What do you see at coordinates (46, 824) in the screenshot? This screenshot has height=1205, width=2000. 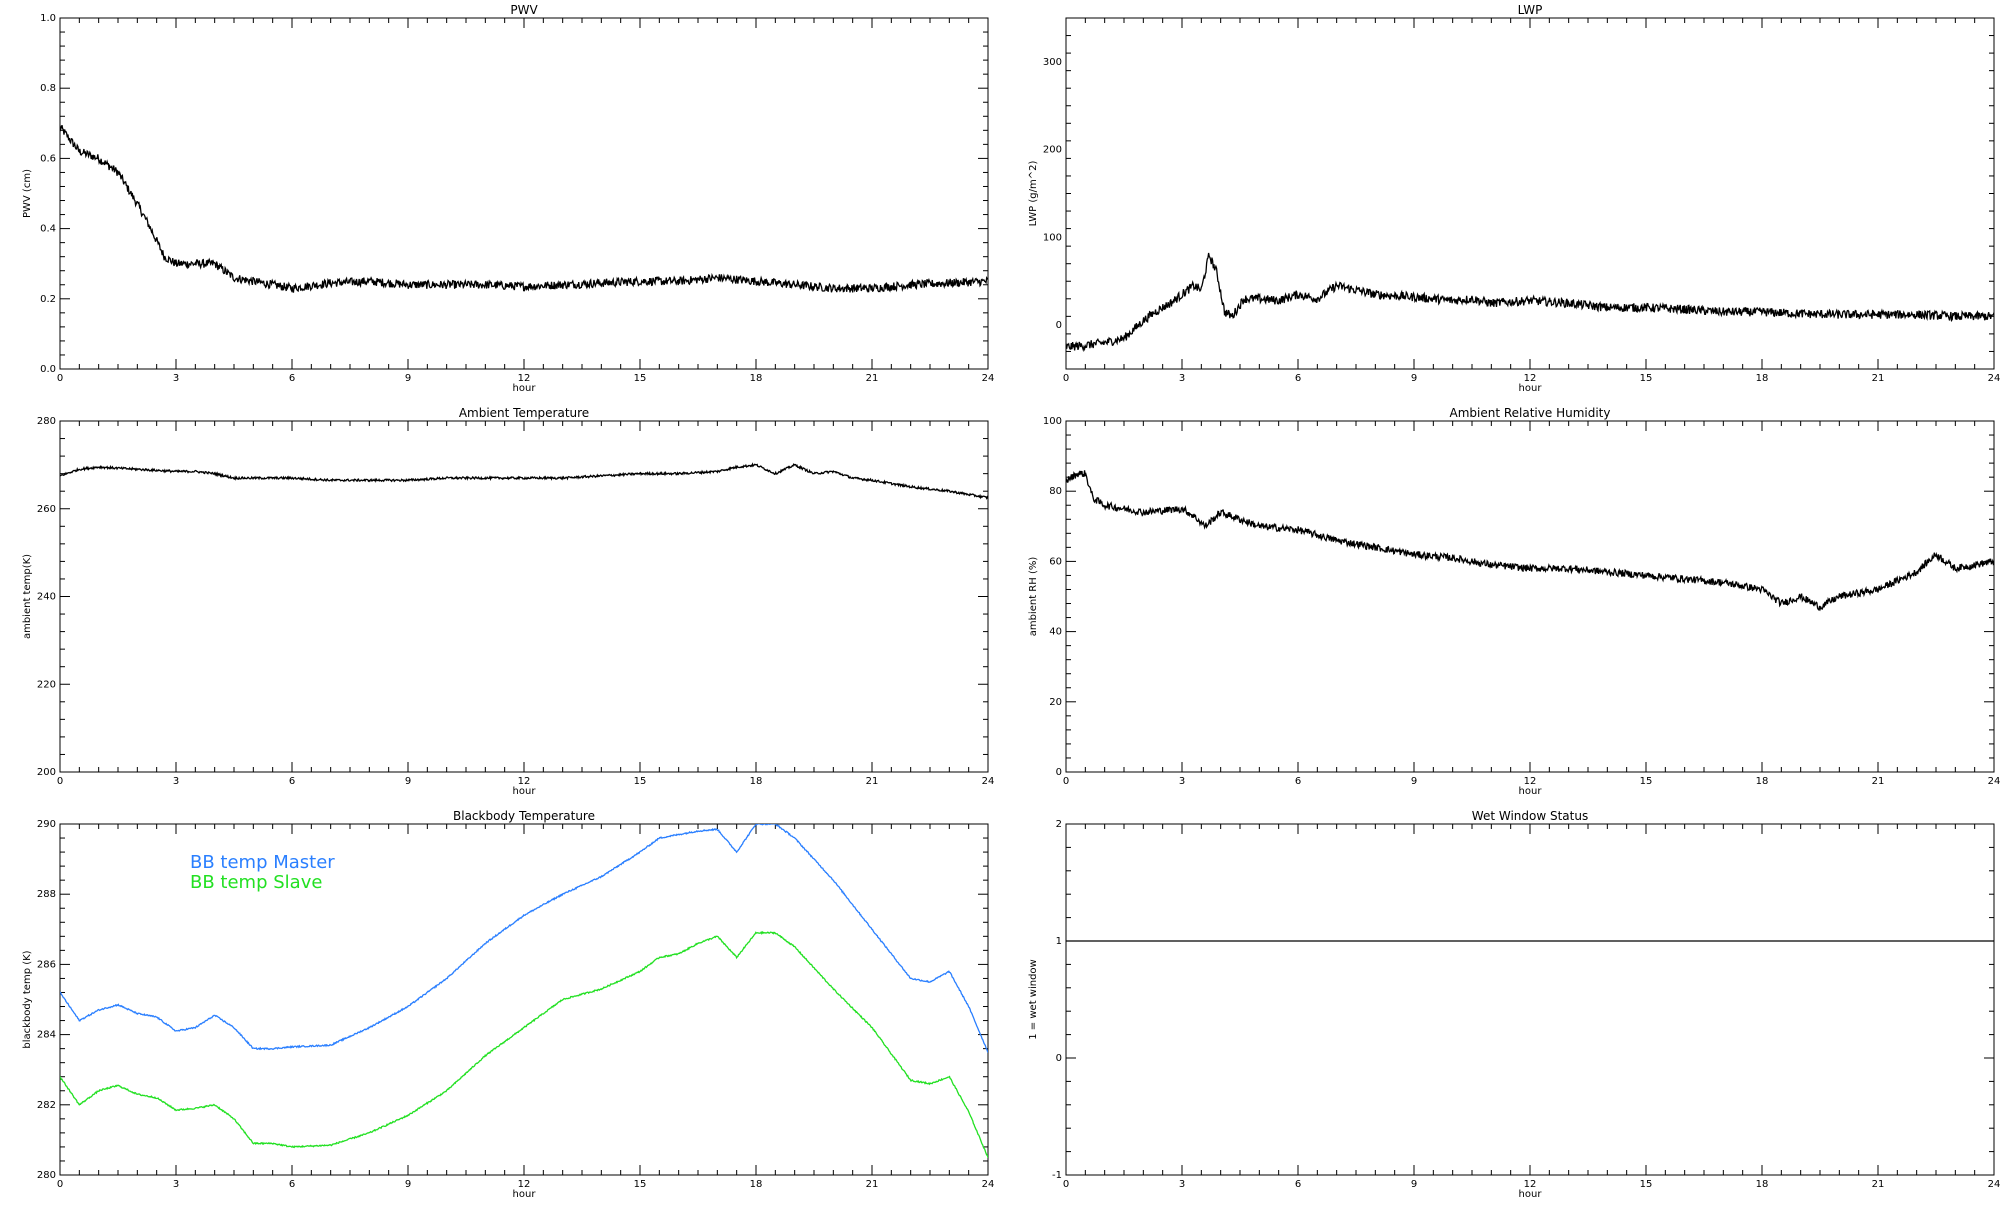 I see `y-tick-label: 290` at bounding box center [46, 824].